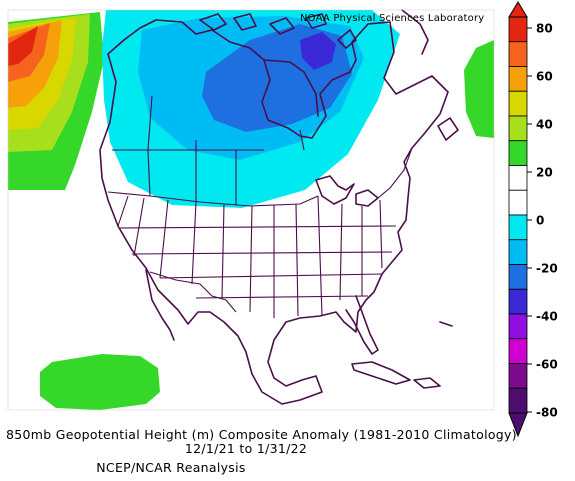 The height and width of the screenshot is (481, 575). What do you see at coordinates (544, 29) in the screenshot?
I see `colorbar-tick-label: 80` at bounding box center [544, 29].